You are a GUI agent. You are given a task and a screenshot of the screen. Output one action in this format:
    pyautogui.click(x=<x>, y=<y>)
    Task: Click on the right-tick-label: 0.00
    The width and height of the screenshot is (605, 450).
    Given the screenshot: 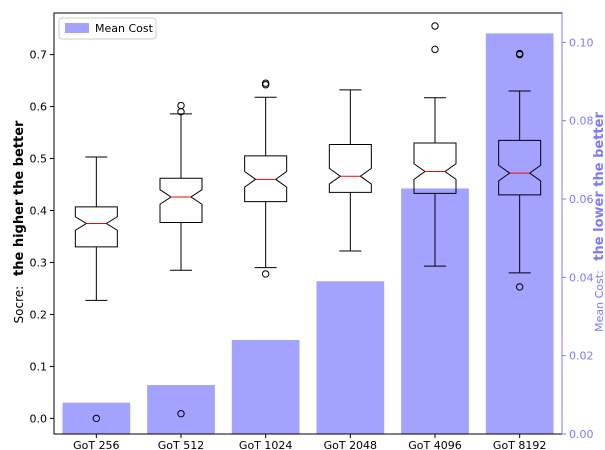 What is the action you would take?
    pyautogui.click(x=581, y=434)
    